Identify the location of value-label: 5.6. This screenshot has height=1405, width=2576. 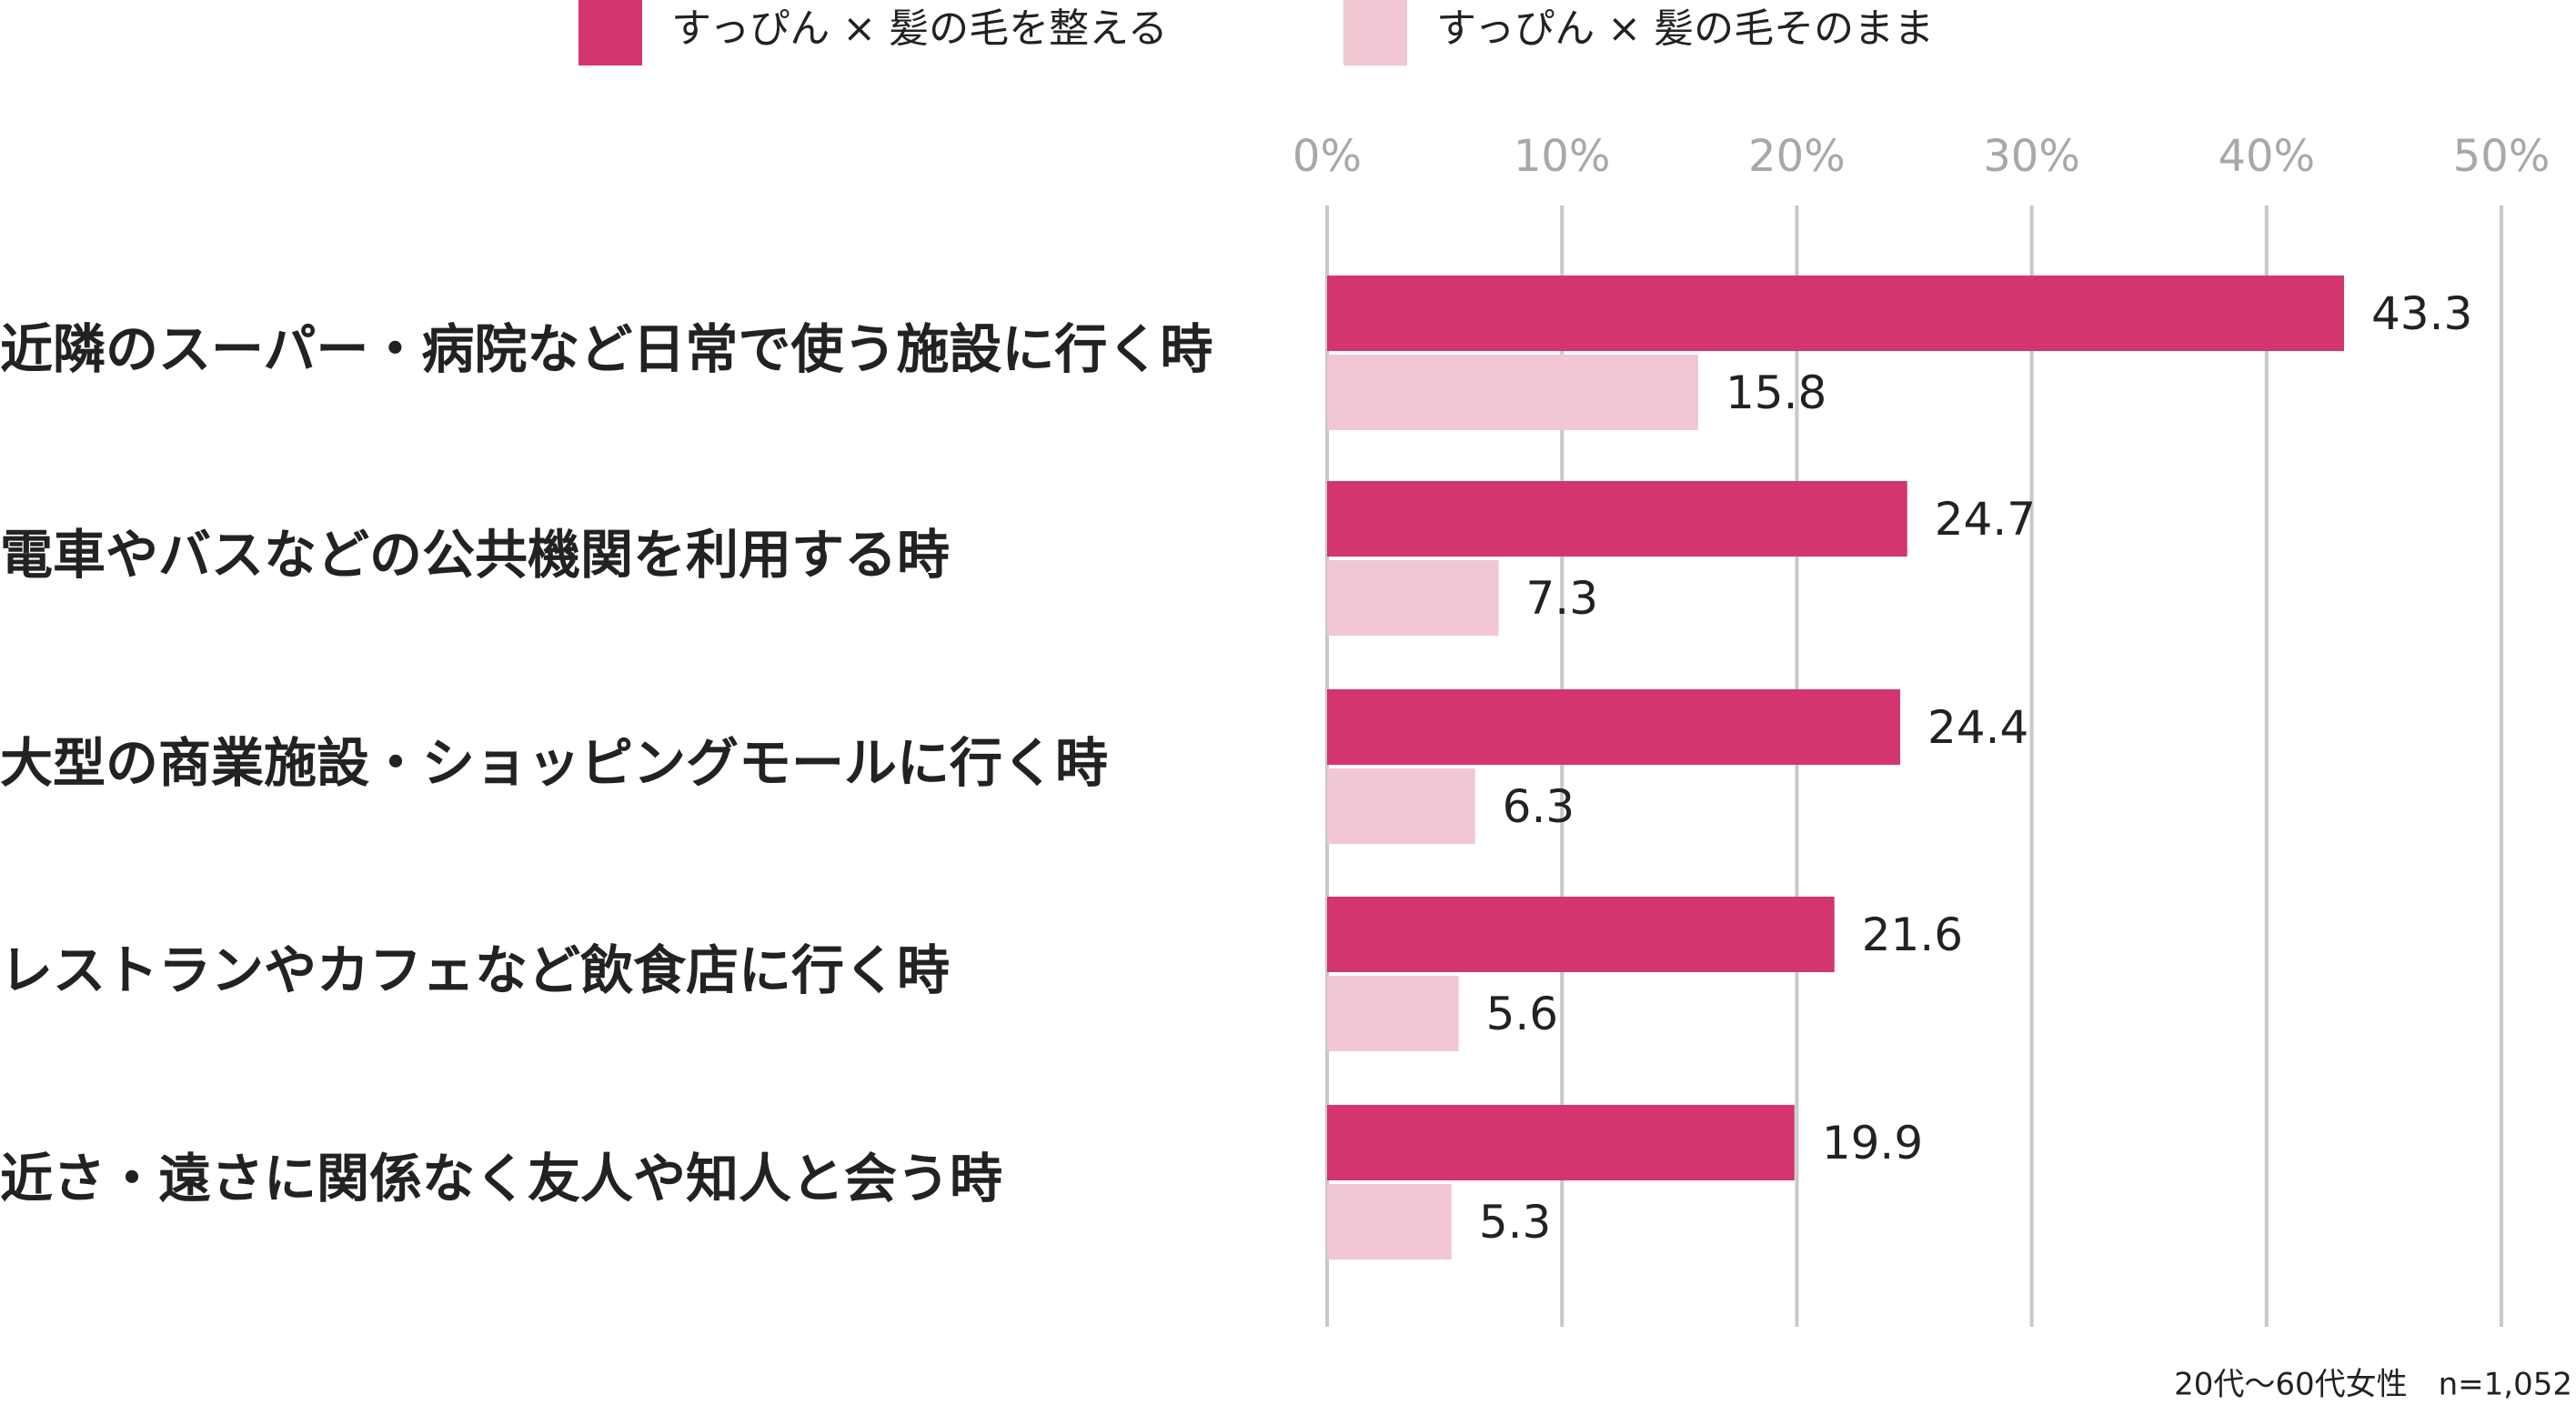
(1522, 1014).